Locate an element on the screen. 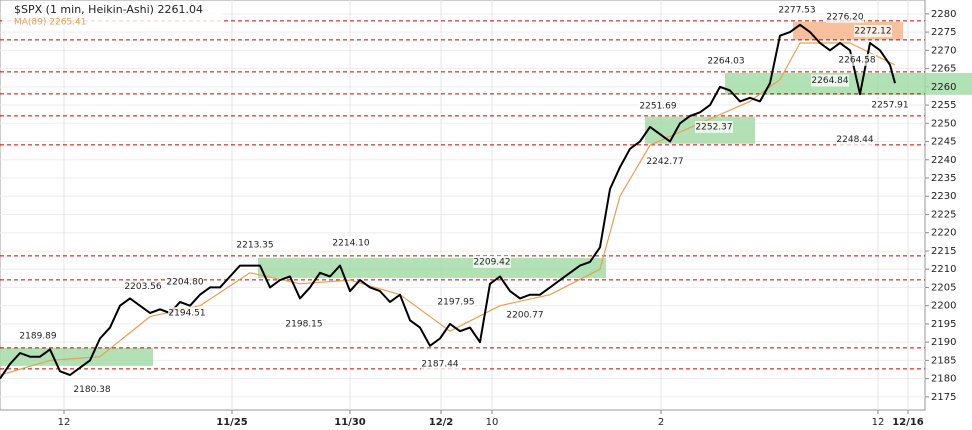 The height and width of the screenshot is (430, 972). price-annotation: 2198.15 is located at coordinates (303, 324).